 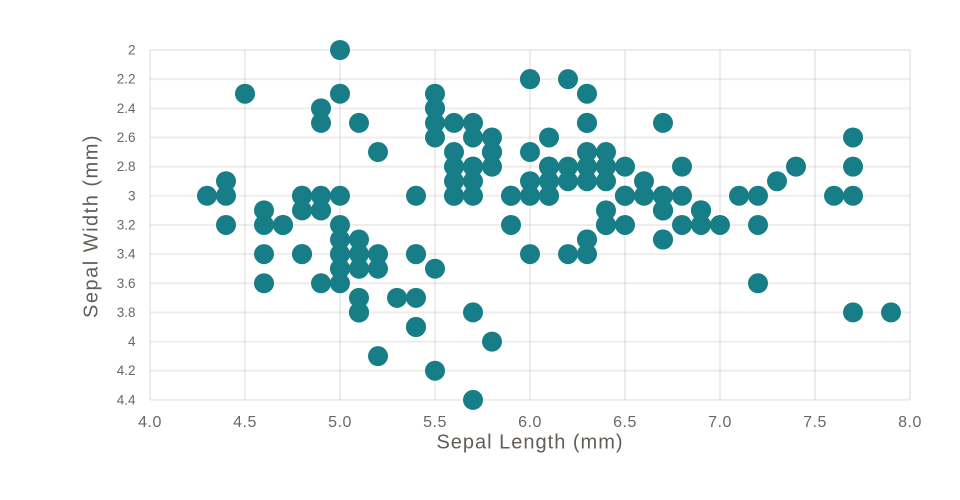 I want to click on svg-text: 4.2, so click(x=126, y=370).